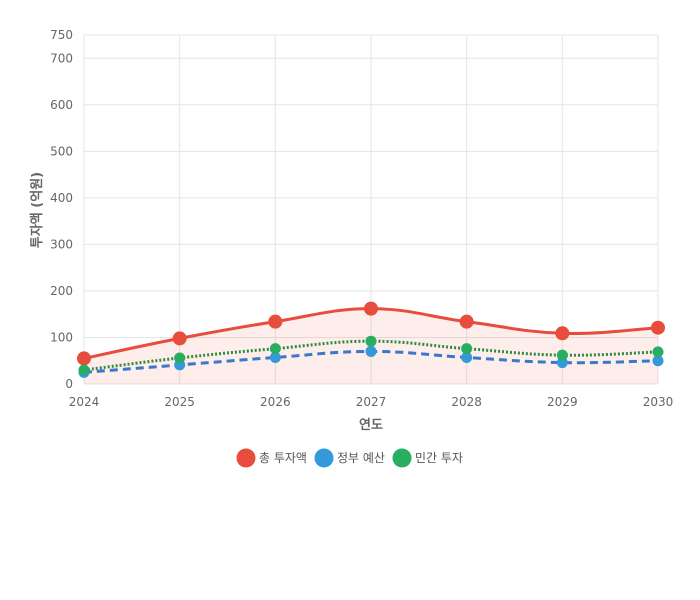 Image resolution: width=700 pixels, height=600 pixels. Describe the element at coordinates (61, 105) in the screenshot. I see `y-tick-label: 600` at that location.